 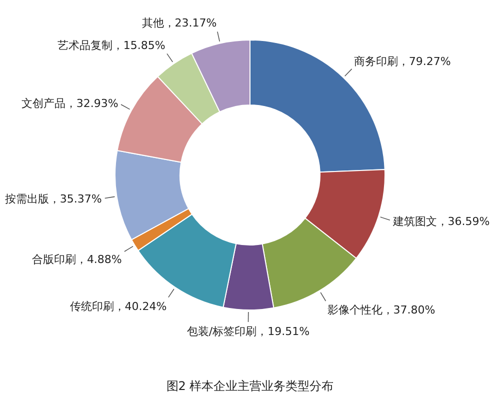 What do you see at coordinates (250, 386) in the screenshot?
I see `title: 图2 样本企业主营业务类型分布` at bounding box center [250, 386].